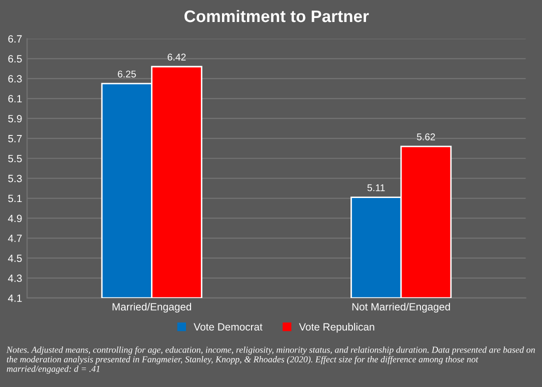 Image resolution: width=542 pixels, height=387 pixels. What do you see at coordinates (276, 16) in the screenshot?
I see `chart-title: Commitment to Partner` at bounding box center [276, 16].